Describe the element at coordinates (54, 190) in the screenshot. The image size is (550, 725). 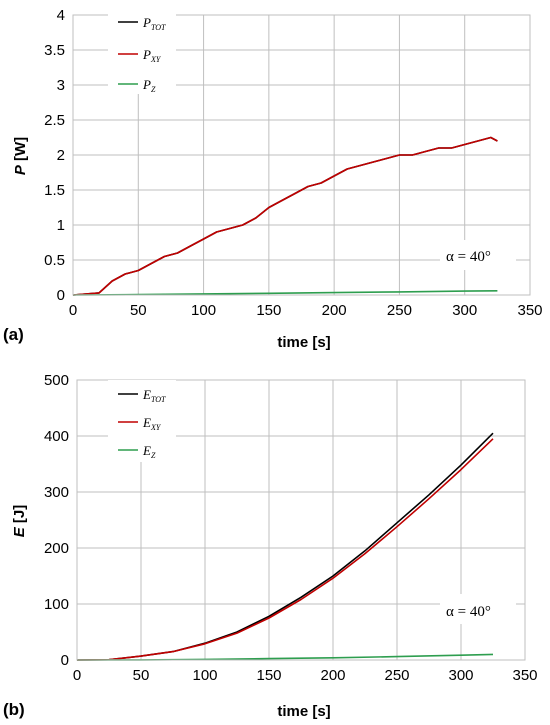
I see `panel-a-ytick-1-5: 1.5` at that location.